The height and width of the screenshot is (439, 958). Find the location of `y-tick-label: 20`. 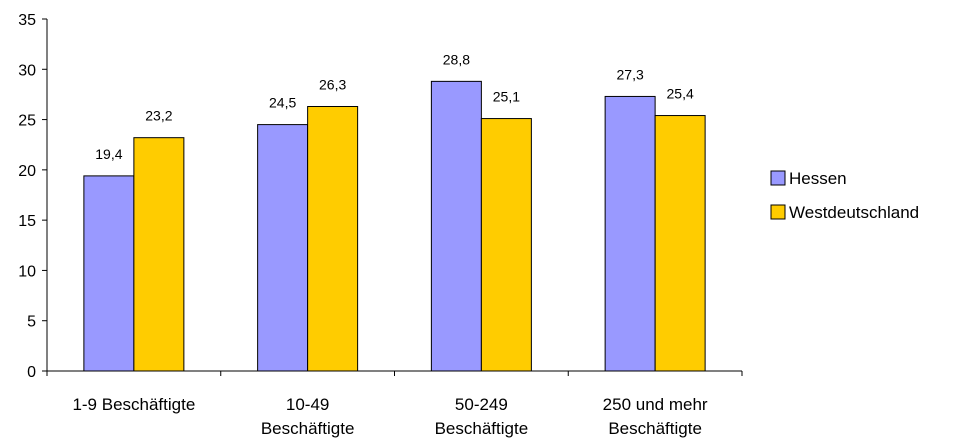

y-tick-label: 20 is located at coordinates (27, 171).